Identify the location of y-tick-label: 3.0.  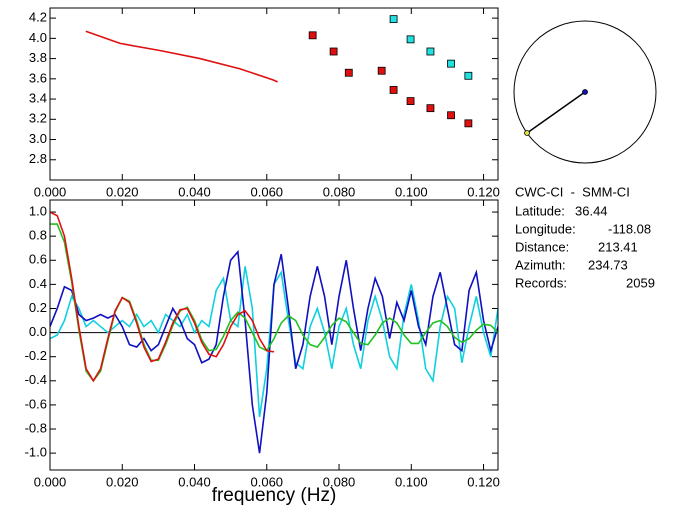
(38, 138).